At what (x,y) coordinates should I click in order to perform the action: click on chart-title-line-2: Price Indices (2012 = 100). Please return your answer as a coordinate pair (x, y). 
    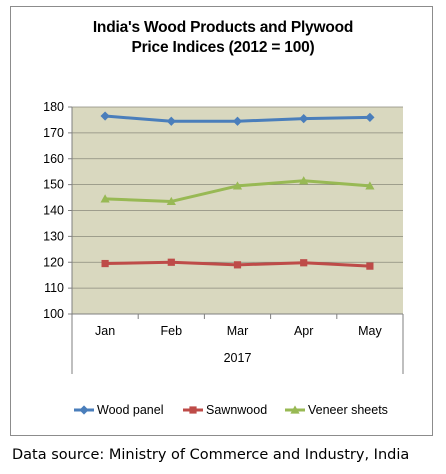
    Looking at the image, I should click on (223, 47).